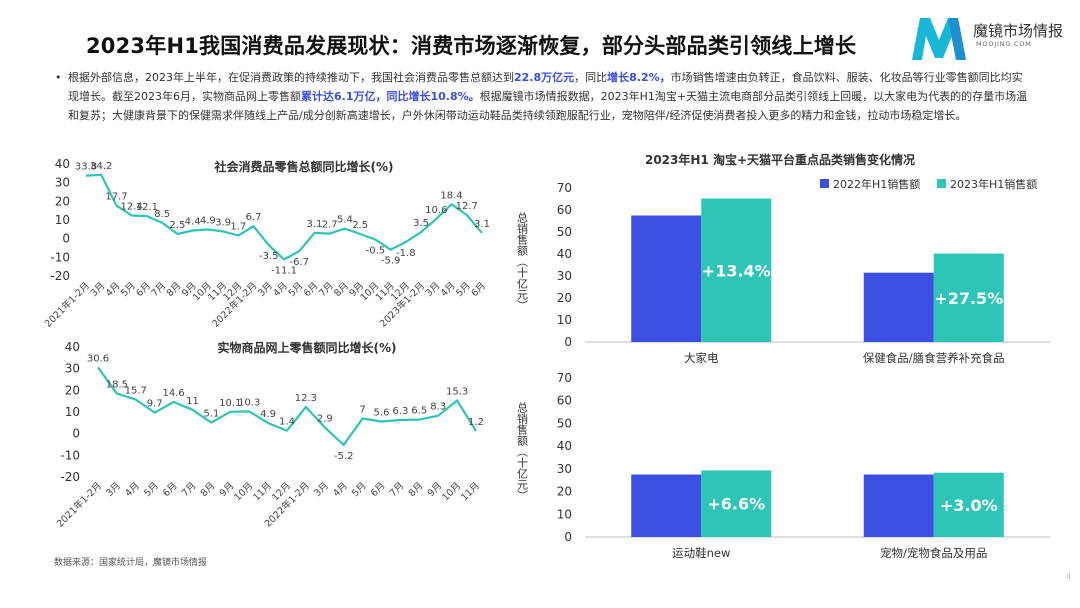 This screenshot has width=1080, height=608. Describe the element at coordinates (307, 347) in the screenshot. I see `online-chart-title: 实物商品网上零售额同比增长(%)` at that location.